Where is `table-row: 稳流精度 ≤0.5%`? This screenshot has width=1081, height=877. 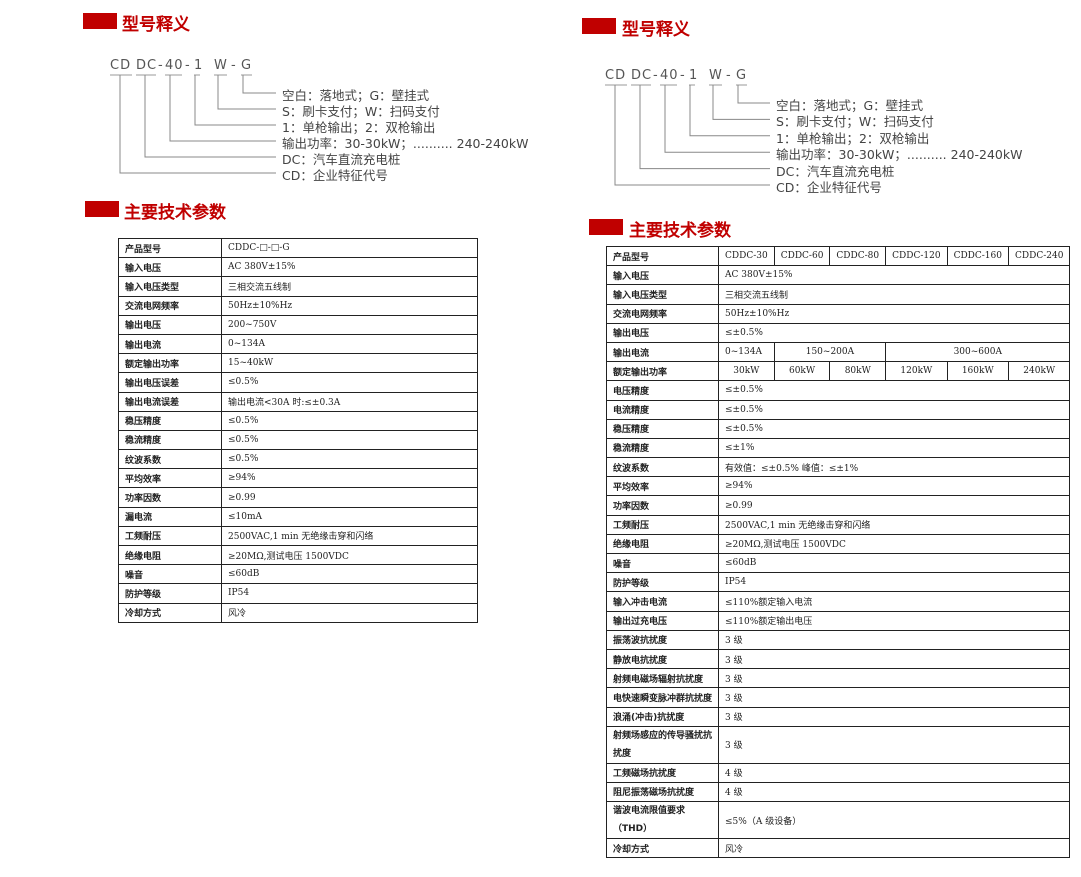 table-row: 稳流精度 ≤0.5% is located at coordinates (298, 440).